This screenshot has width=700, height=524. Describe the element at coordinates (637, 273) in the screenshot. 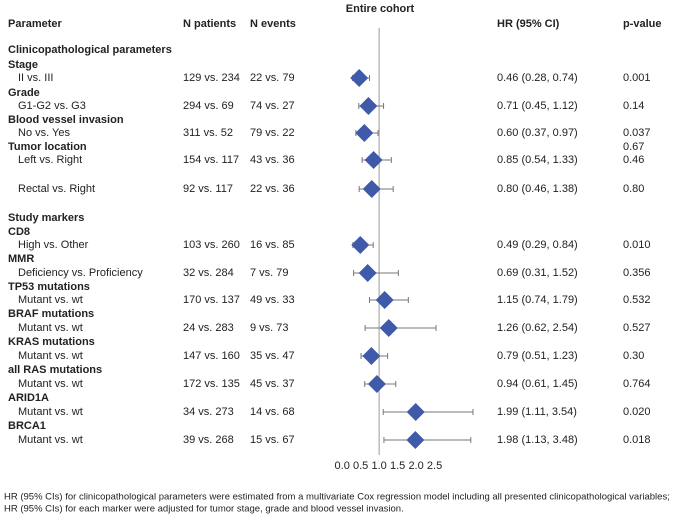

I see `p-value: 0.356` at that location.